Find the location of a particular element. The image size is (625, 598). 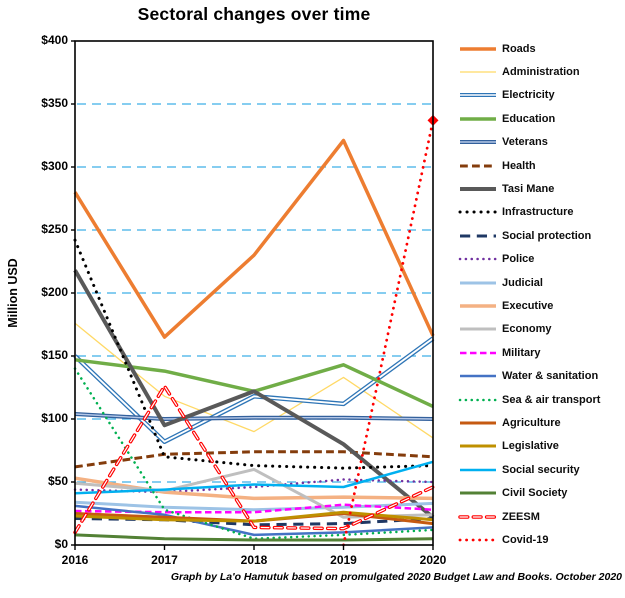

legend-item-zeesm: ZEESM is located at coordinates (540, 516).